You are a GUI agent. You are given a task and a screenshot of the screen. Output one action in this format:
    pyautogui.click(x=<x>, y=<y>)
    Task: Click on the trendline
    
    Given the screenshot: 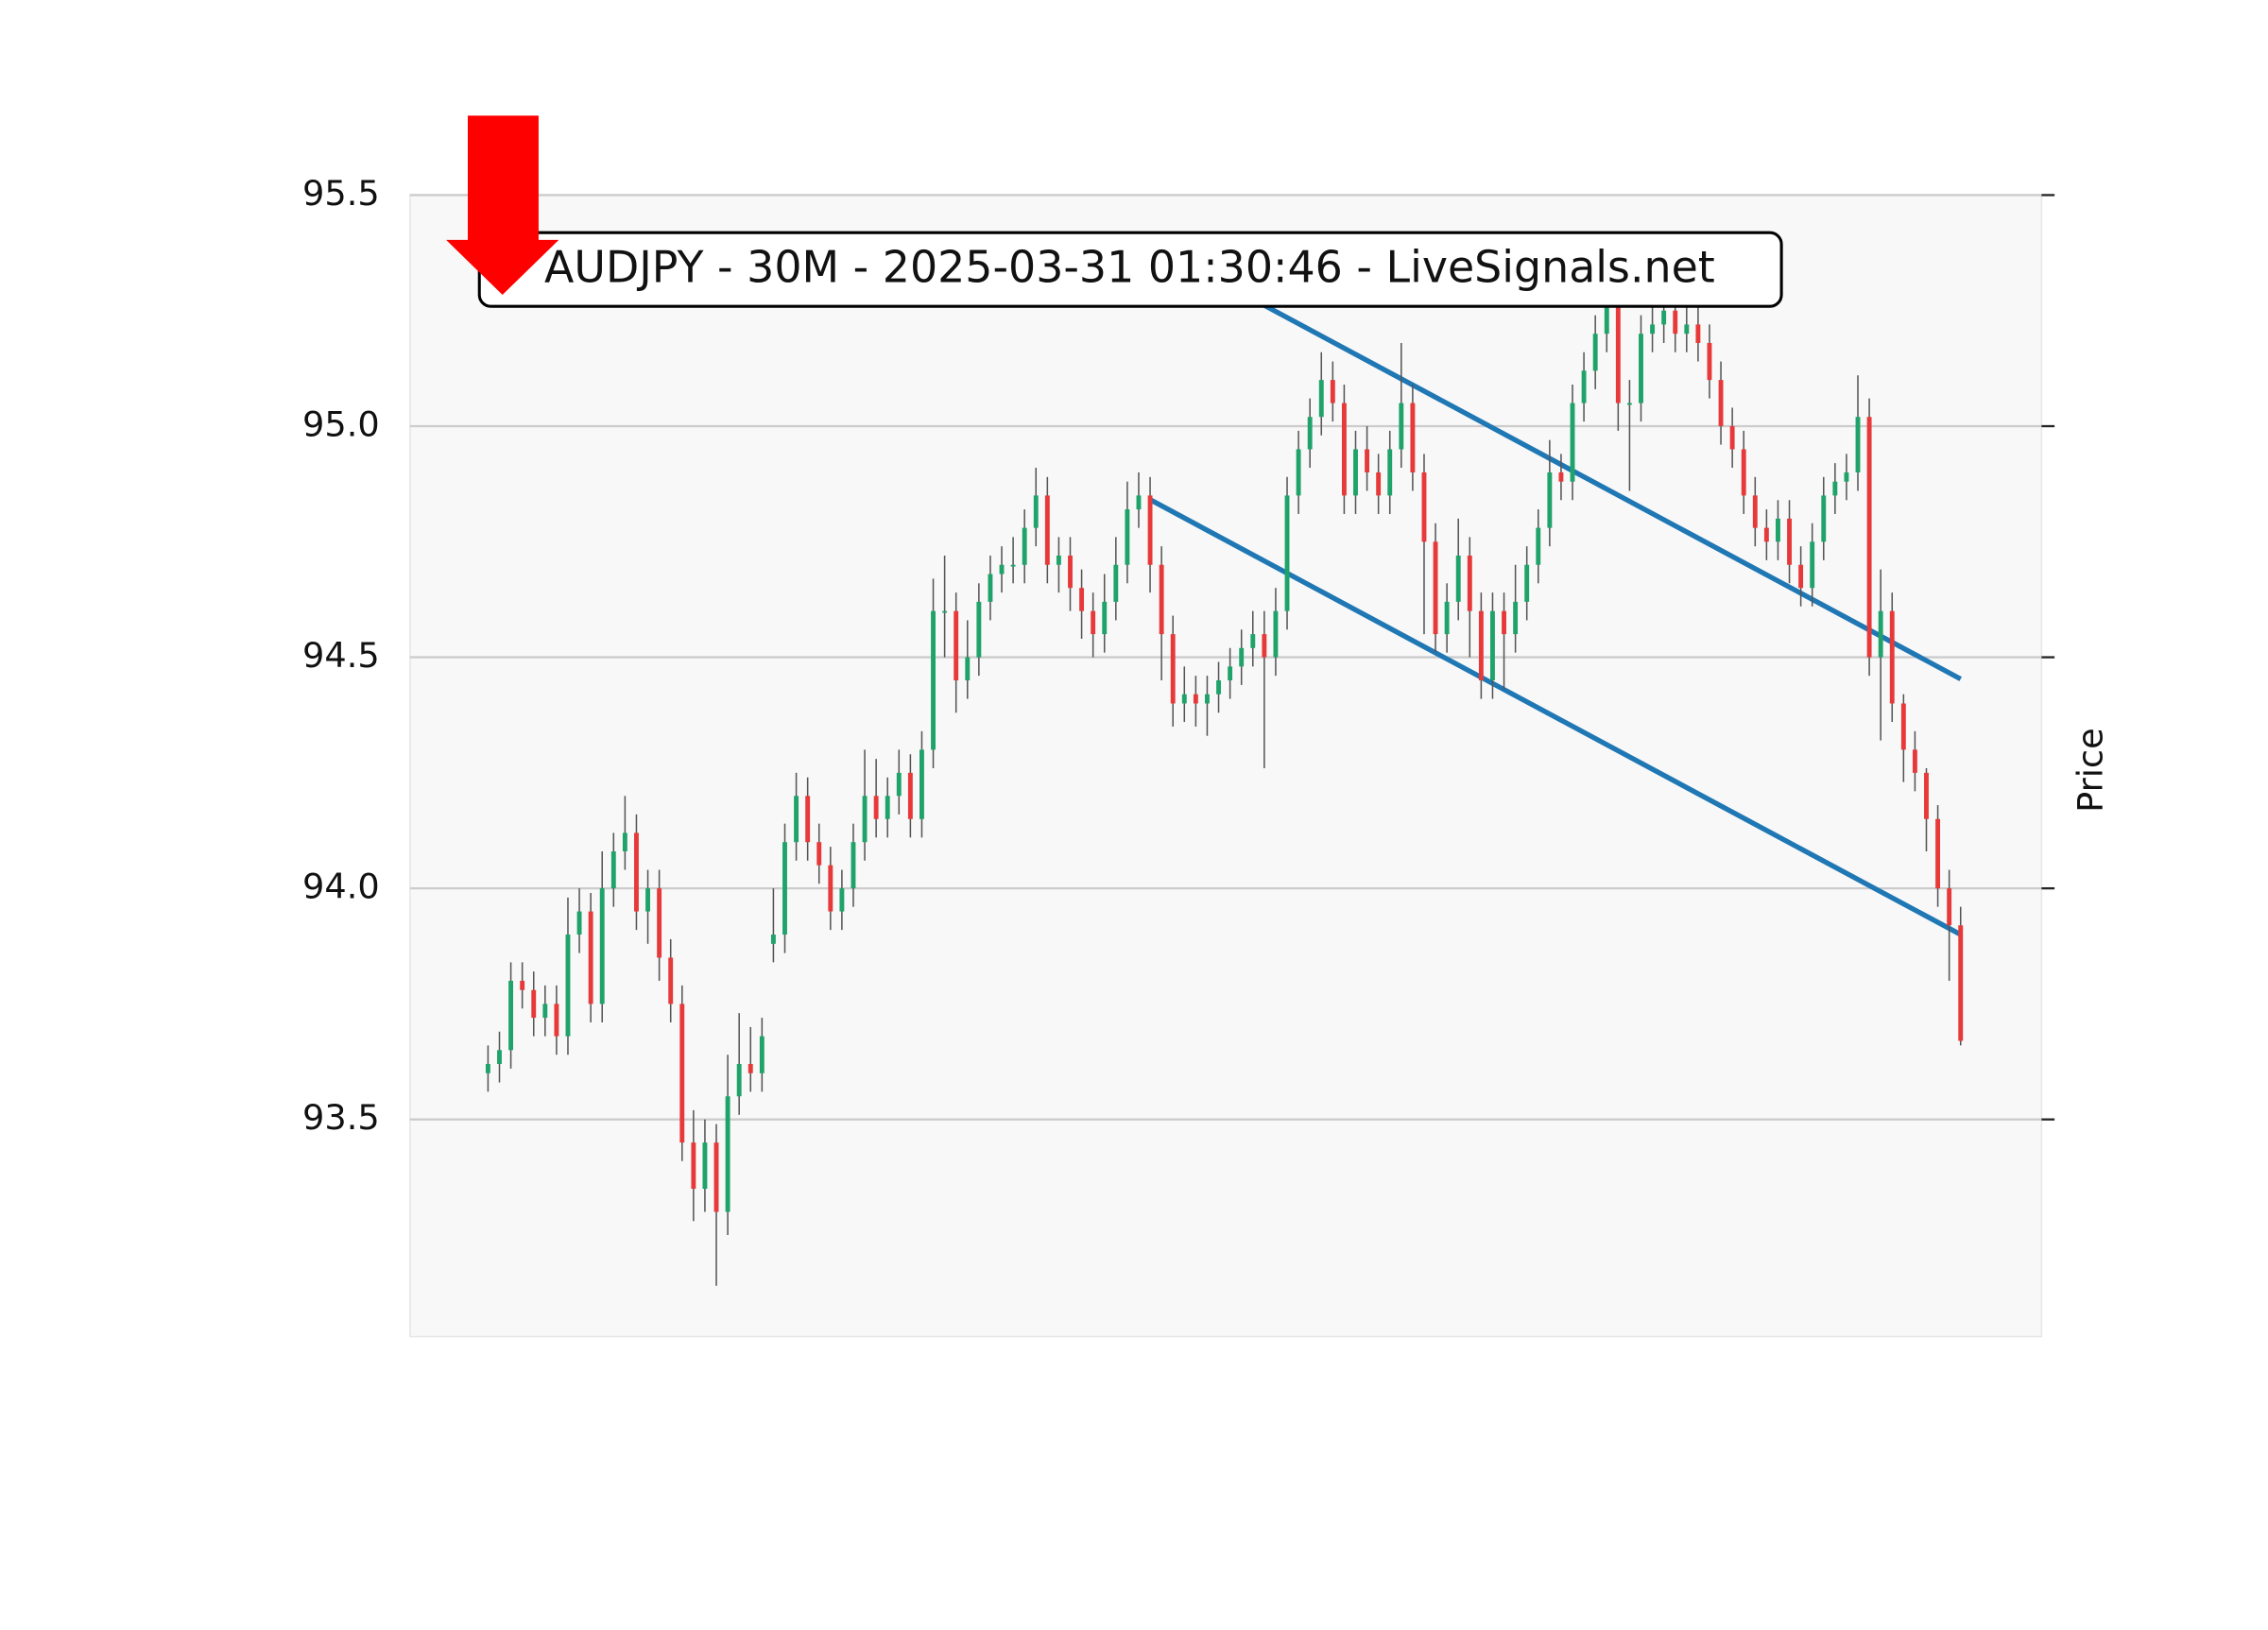 What is the action you would take?
    pyautogui.click(x=1555, y=461)
    